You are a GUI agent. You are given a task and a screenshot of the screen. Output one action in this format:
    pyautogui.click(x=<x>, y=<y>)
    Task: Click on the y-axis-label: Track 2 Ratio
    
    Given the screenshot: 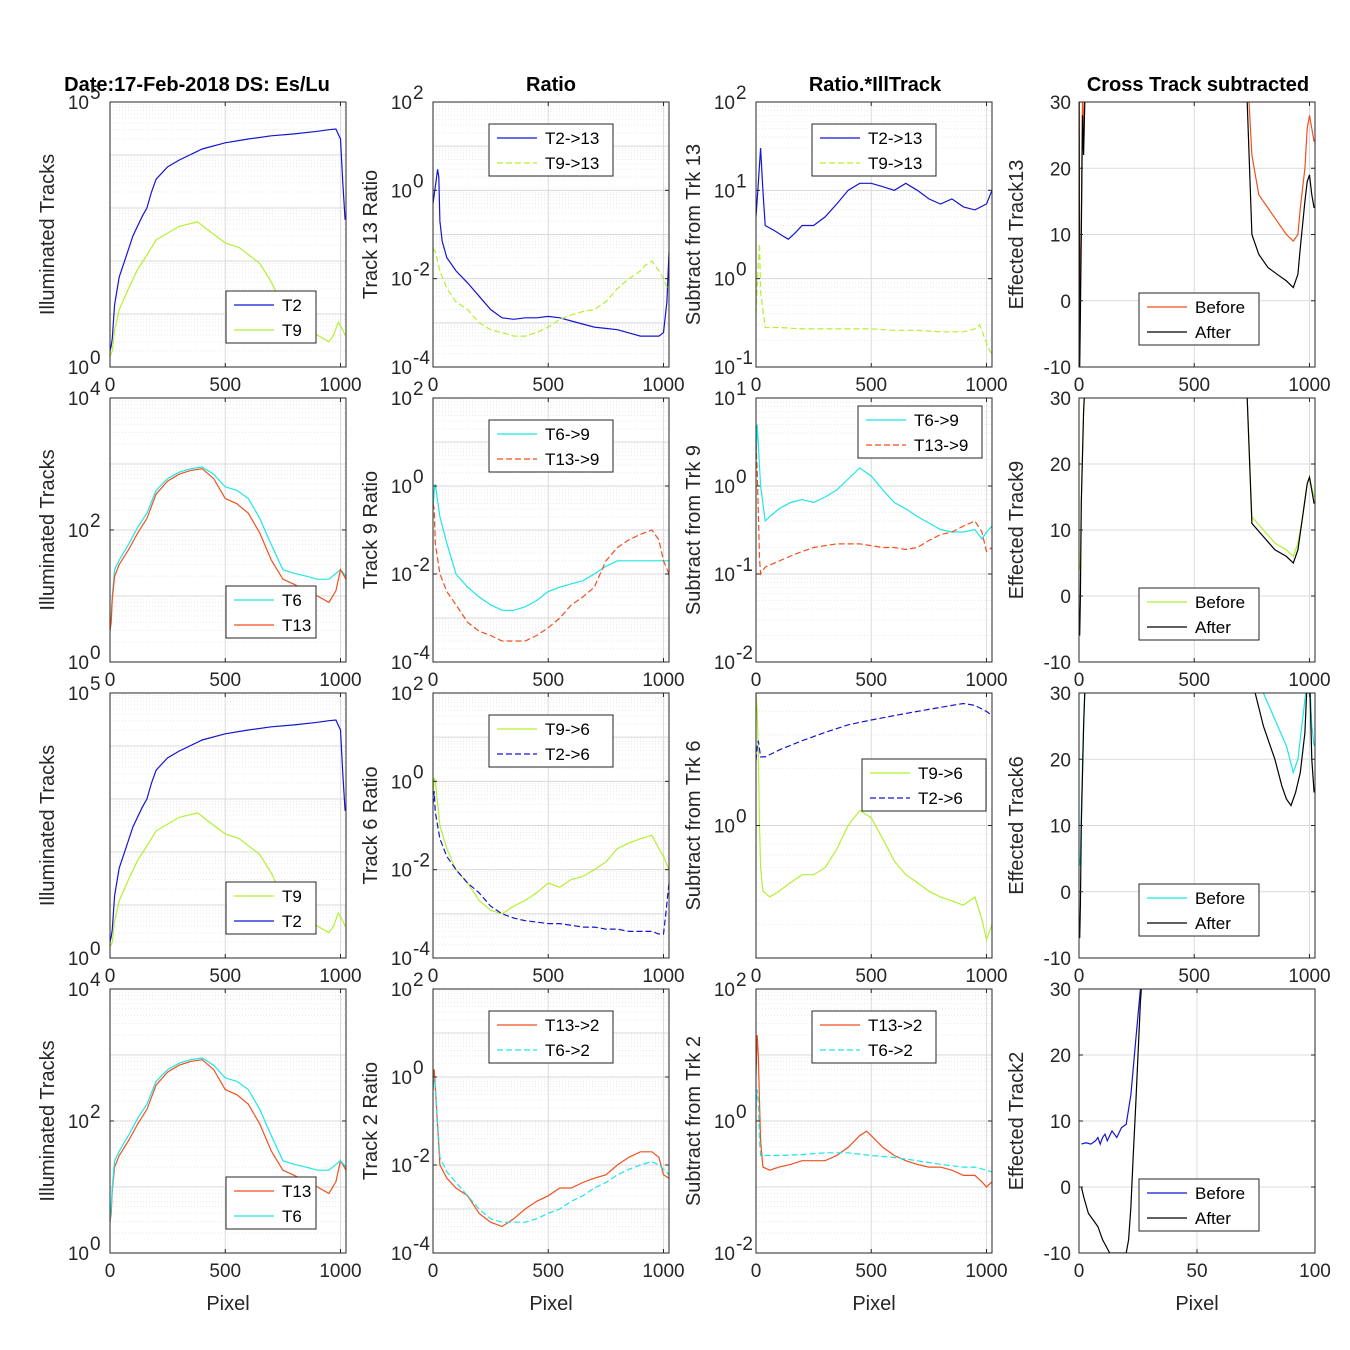 What is the action you would take?
    pyautogui.click(x=371, y=1121)
    